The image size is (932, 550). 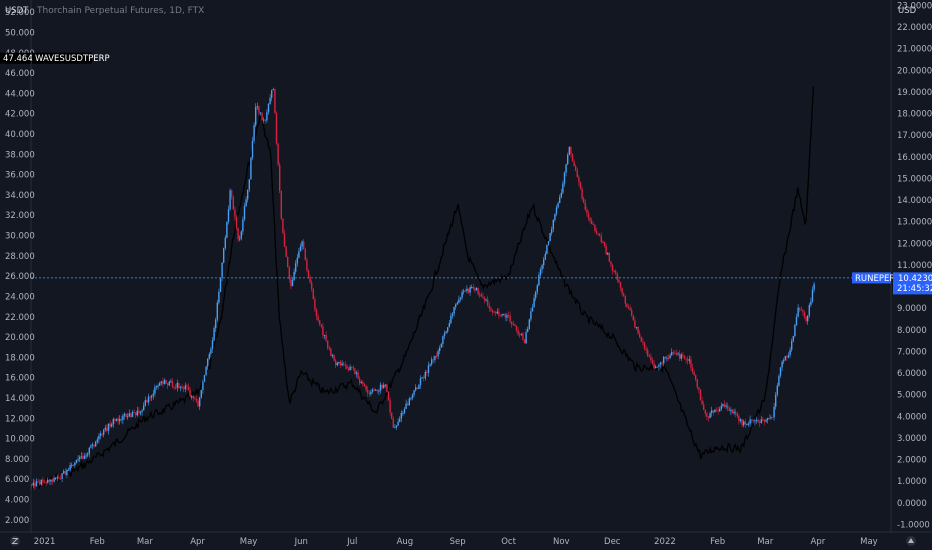 I want to click on right-value-tag-bg, so click(x=912, y=283).